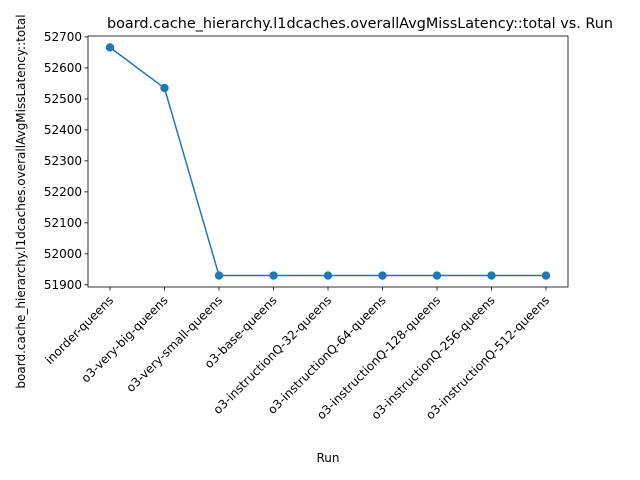 This screenshot has height=480, width=640. I want to click on y-tick-label: 52100, so click(63, 223).